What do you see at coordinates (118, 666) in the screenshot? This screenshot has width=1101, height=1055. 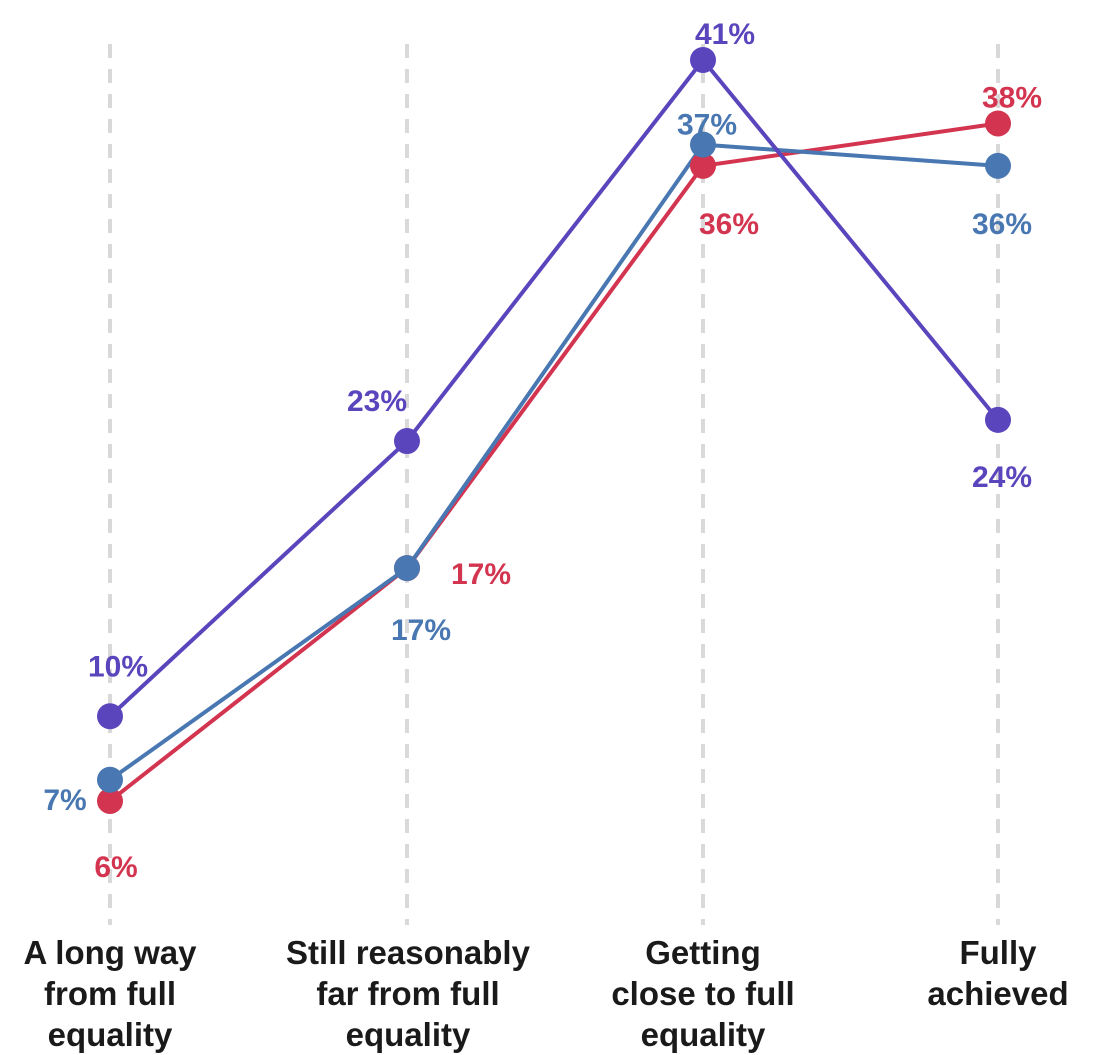 I see `series-0-label-0: 10%` at bounding box center [118, 666].